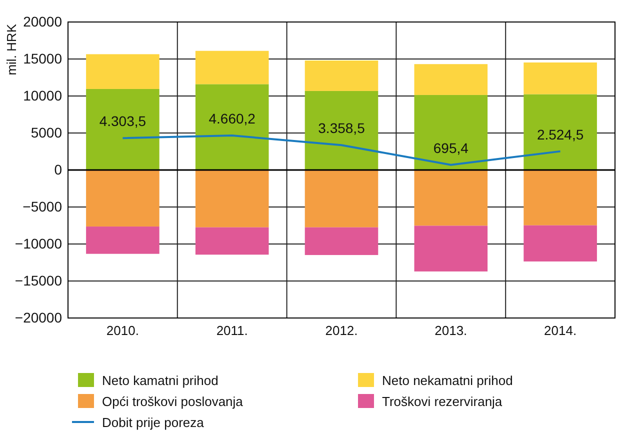 The height and width of the screenshot is (433, 617). Describe the element at coordinates (451, 330) in the screenshot. I see `x-tick-label: 2013.` at that location.